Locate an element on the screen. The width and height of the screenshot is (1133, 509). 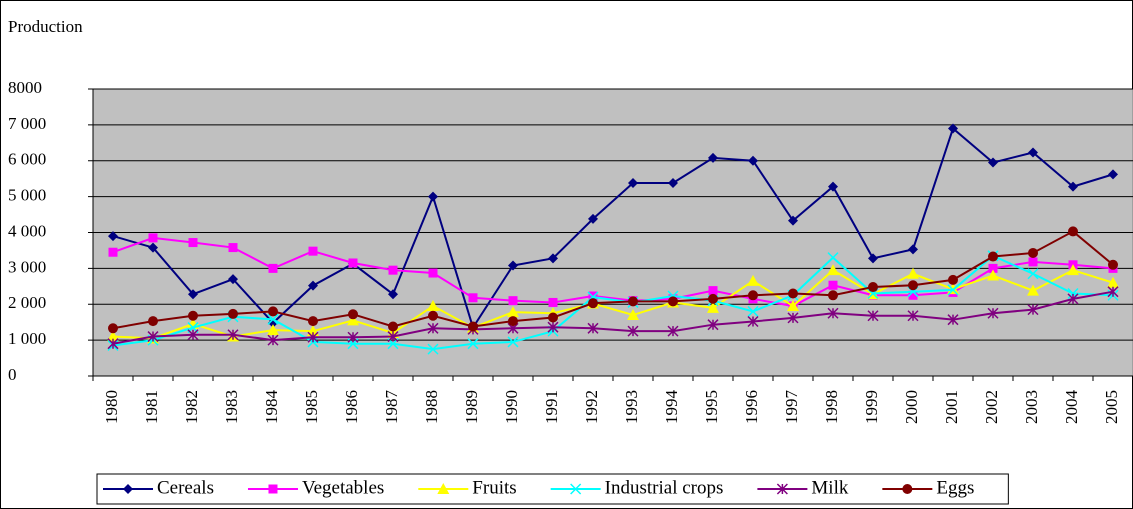
y-tick-label: 3 000 is located at coordinates (27, 266).